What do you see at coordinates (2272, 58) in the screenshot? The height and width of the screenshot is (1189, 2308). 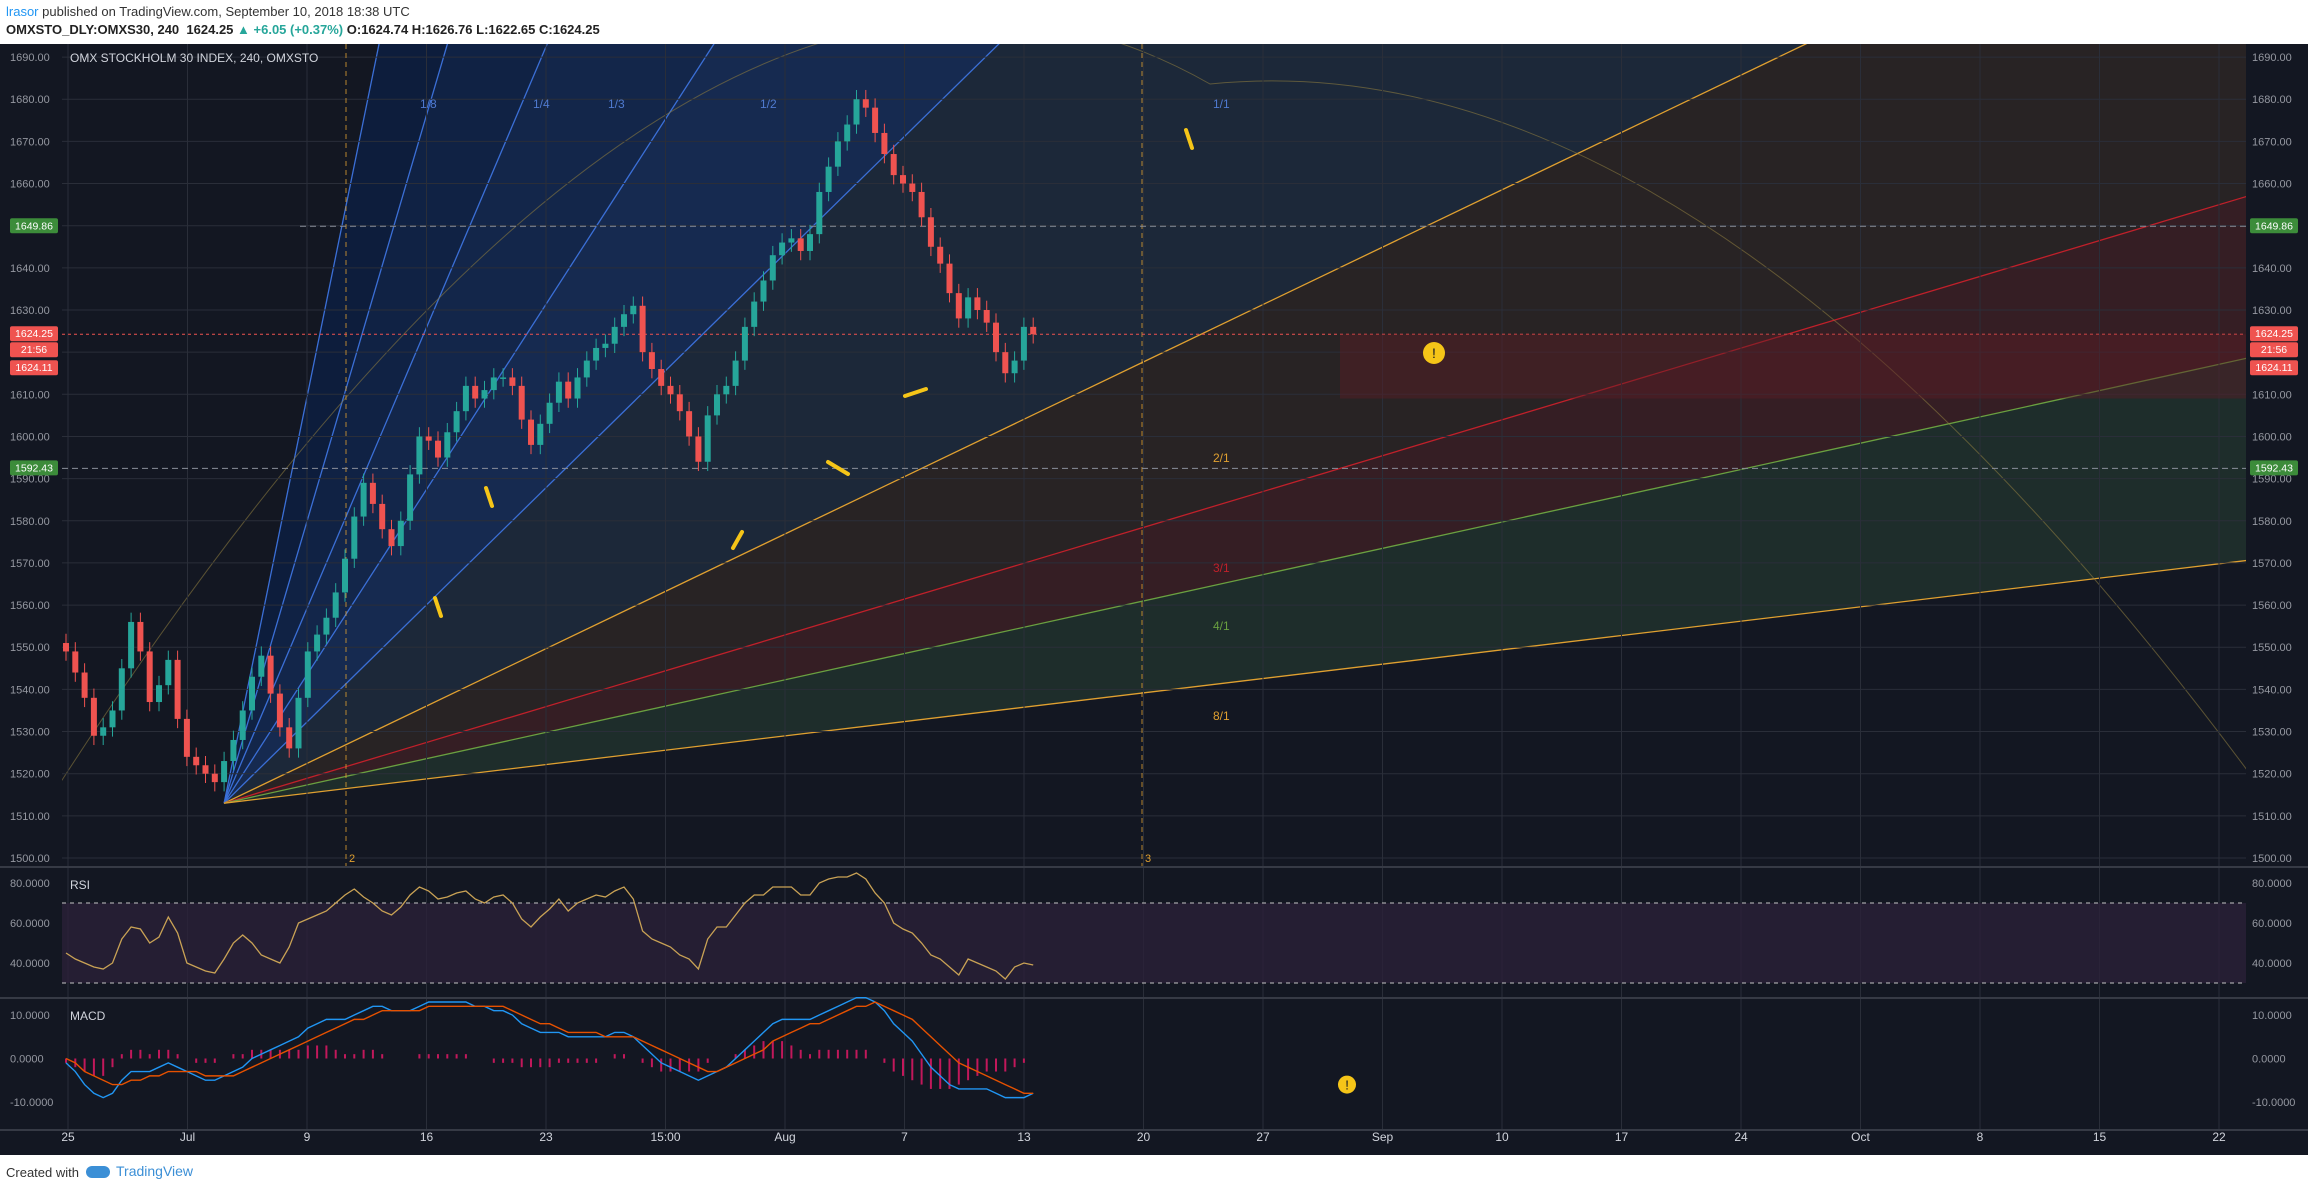 I see `price-tick-right: 1690.00` at bounding box center [2272, 58].